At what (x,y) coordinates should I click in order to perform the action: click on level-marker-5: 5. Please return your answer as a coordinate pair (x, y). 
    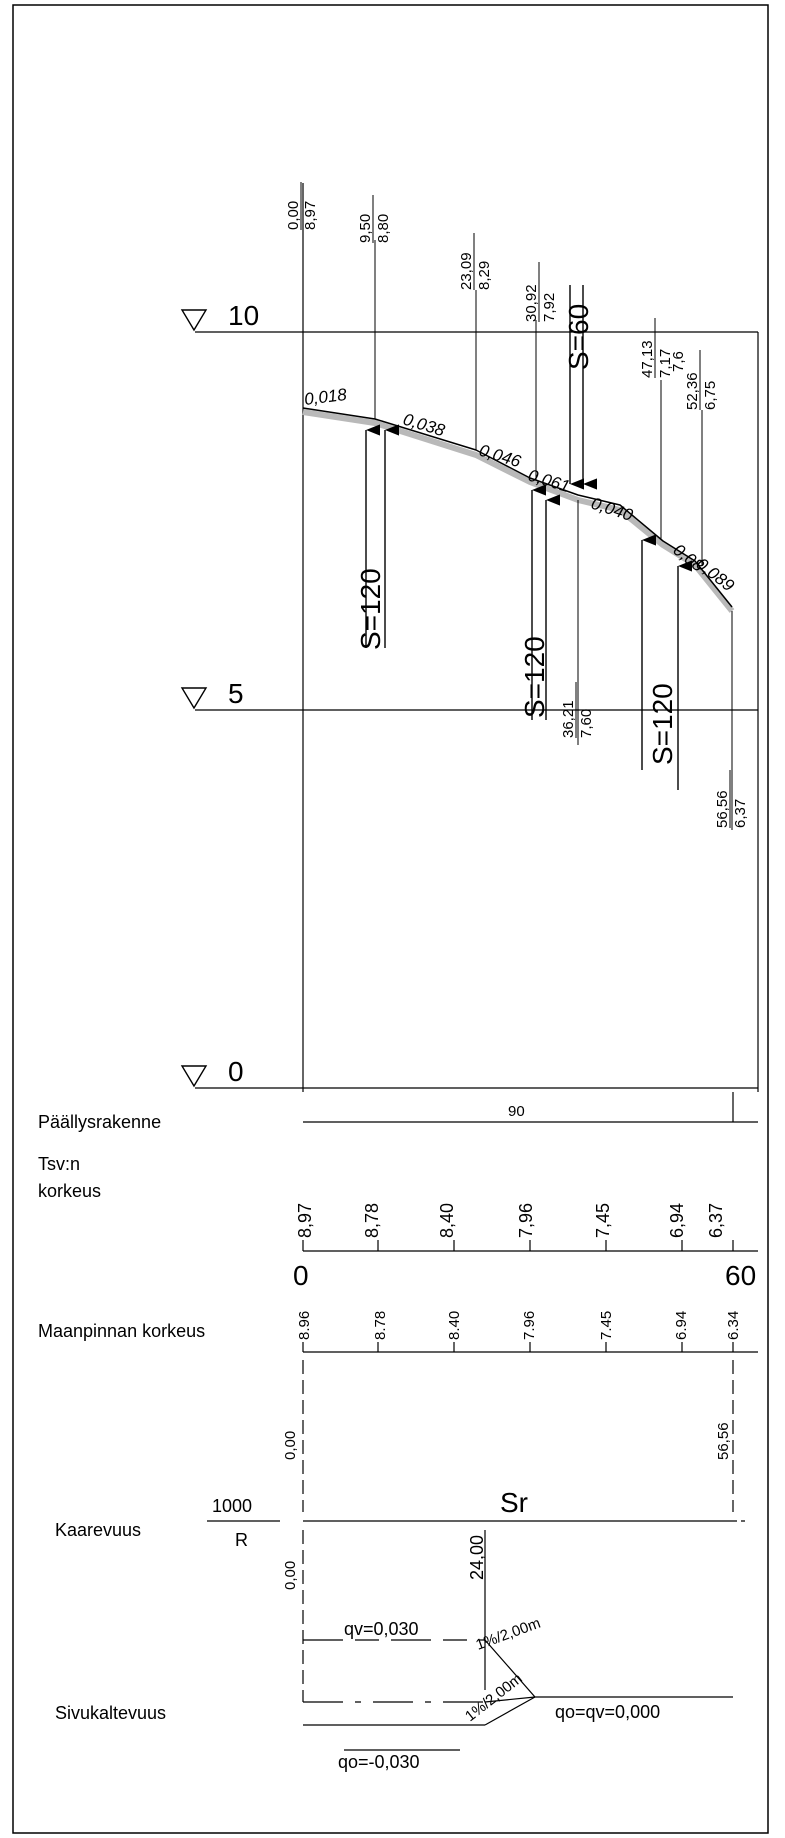
    Looking at the image, I should click on (212, 694).